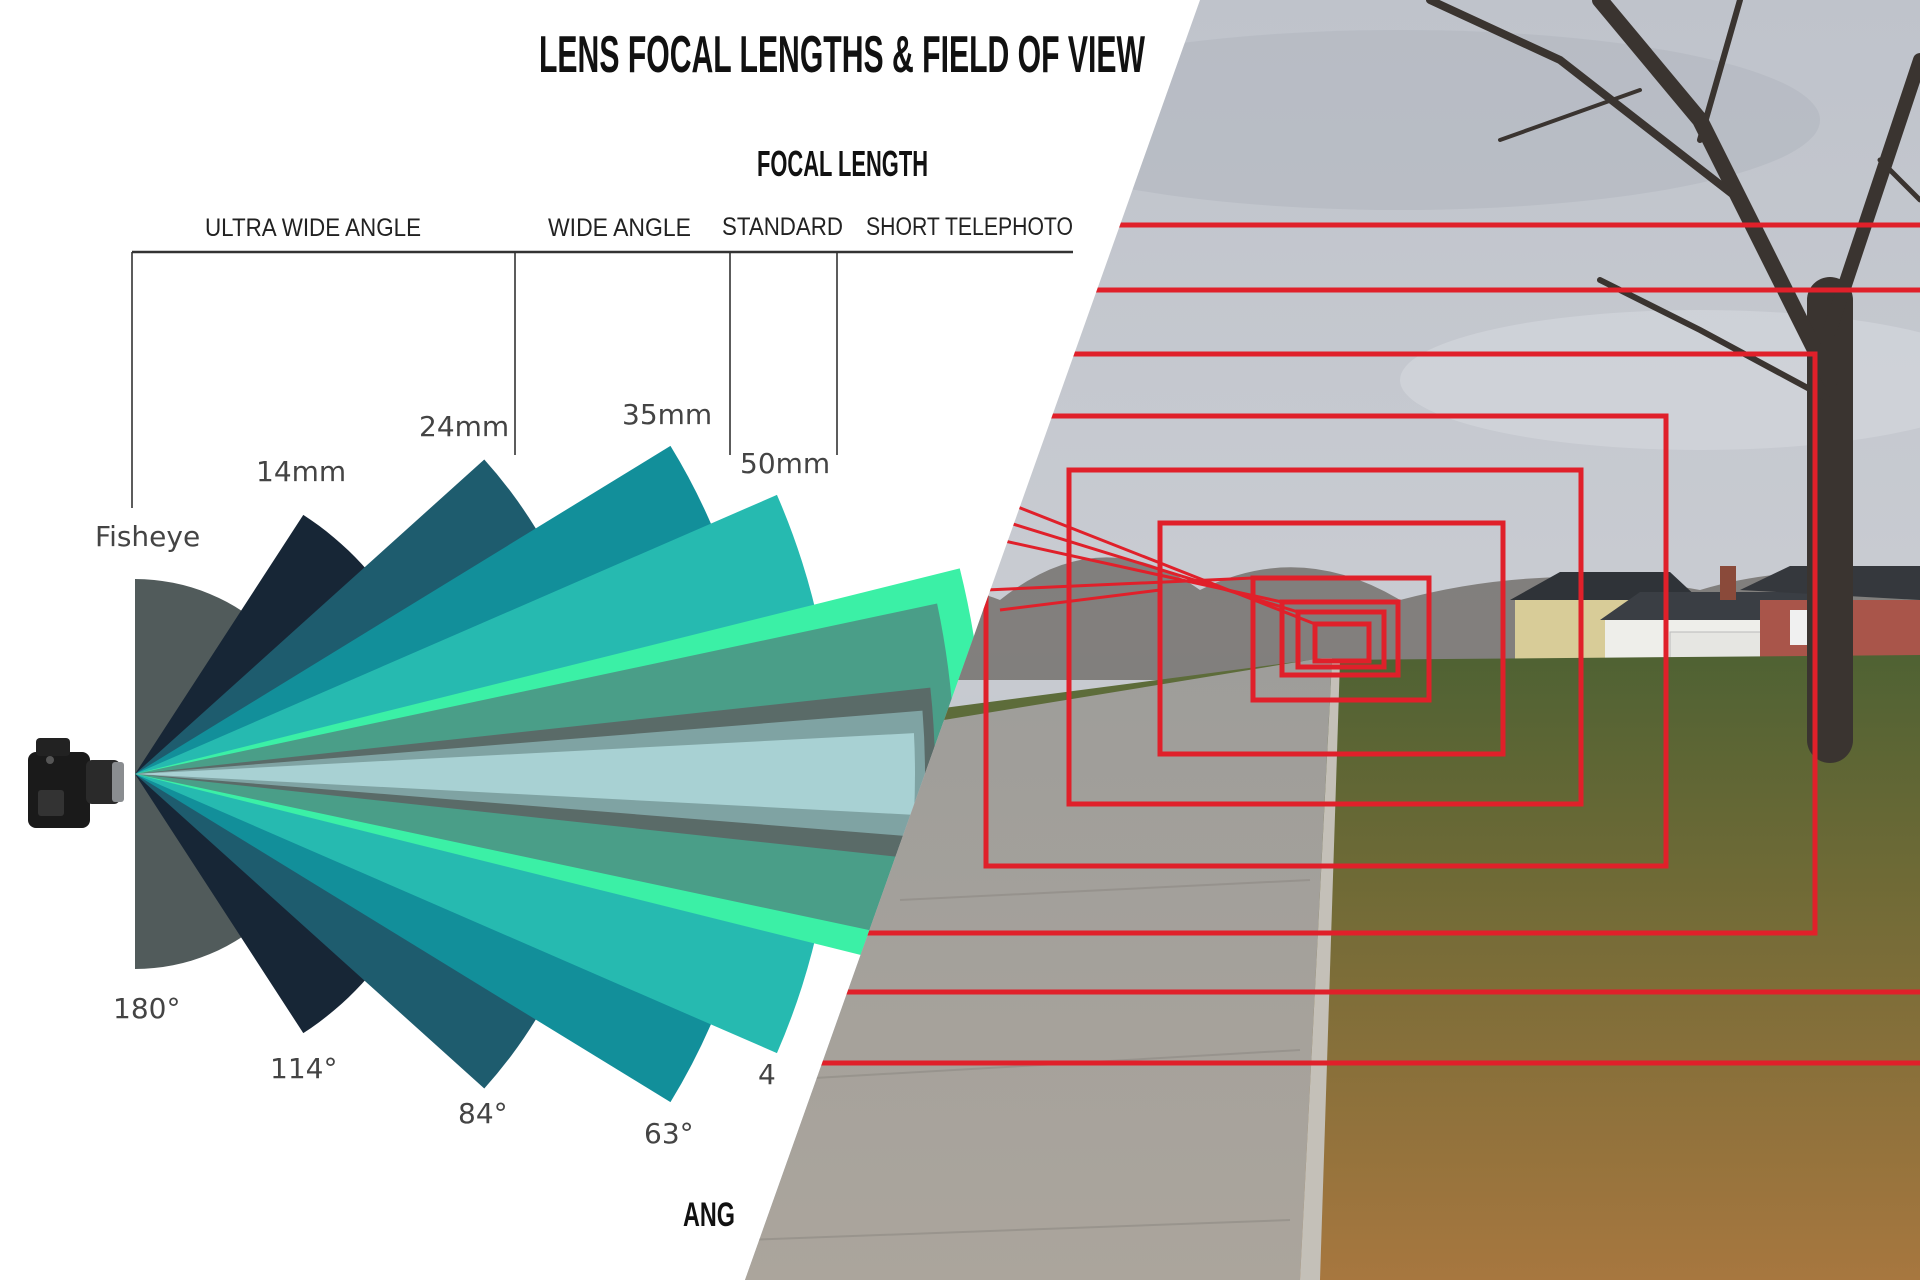 The image size is (1920, 1280). I want to click on angle-of-view-heading: ANG, so click(709, 1215).